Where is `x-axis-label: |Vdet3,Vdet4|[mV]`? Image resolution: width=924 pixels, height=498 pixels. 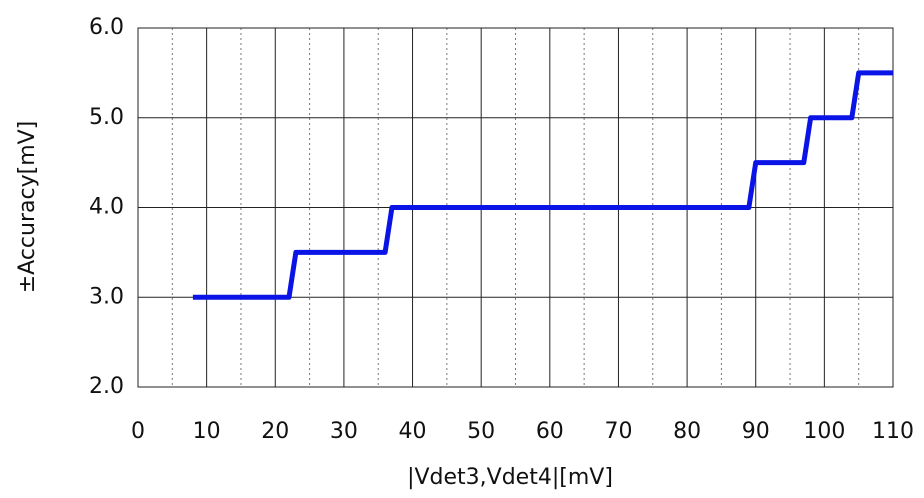
x-axis-label: |Vdet3,Vdet4|[mV] is located at coordinates (510, 477).